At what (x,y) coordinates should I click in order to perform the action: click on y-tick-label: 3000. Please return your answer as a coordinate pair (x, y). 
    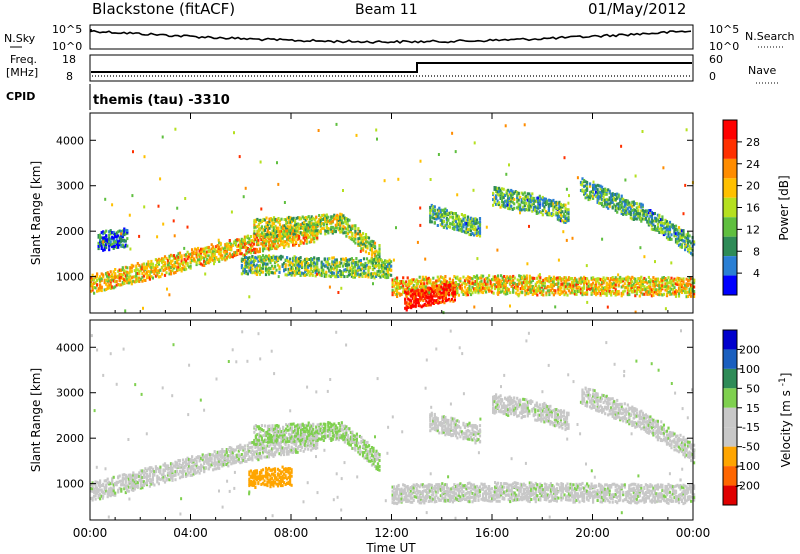
    Looking at the image, I should click on (70, 186).